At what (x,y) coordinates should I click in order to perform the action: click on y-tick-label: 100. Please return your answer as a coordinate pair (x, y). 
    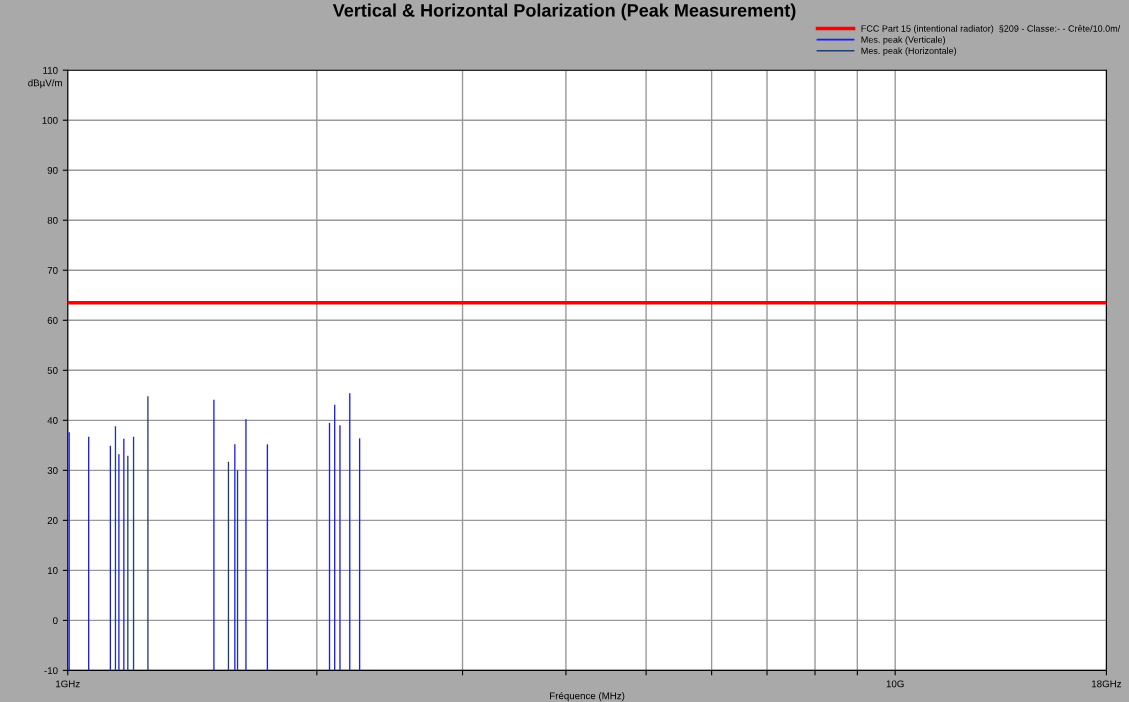
    Looking at the image, I should click on (50, 120).